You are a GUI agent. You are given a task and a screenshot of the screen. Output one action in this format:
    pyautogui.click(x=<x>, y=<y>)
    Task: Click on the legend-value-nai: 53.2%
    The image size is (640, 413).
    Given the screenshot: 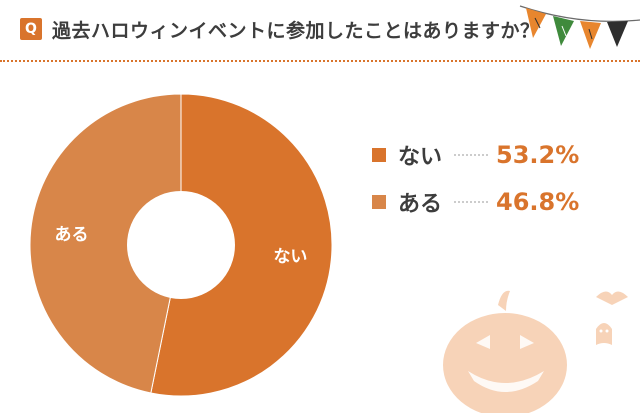 What is the action you would take?
    pyautogui.click(x=538, y=155)
    